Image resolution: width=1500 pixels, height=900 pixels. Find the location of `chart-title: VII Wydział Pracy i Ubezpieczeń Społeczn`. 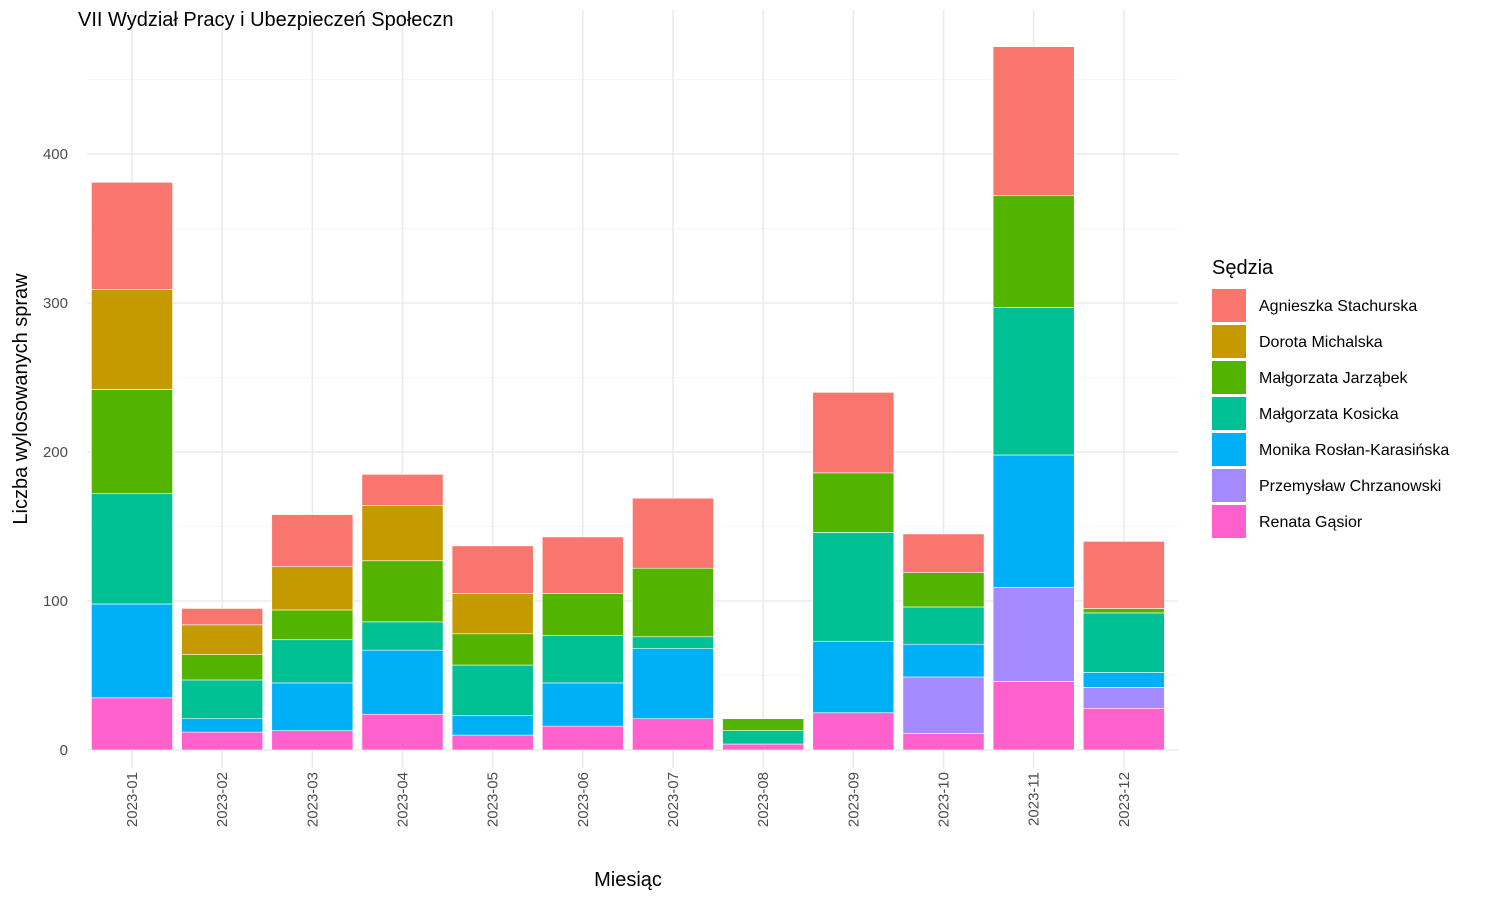

chart-title: VII Wydział Pracy i Ubezpieczeń Społeczn is located at coordinates (266, 20).